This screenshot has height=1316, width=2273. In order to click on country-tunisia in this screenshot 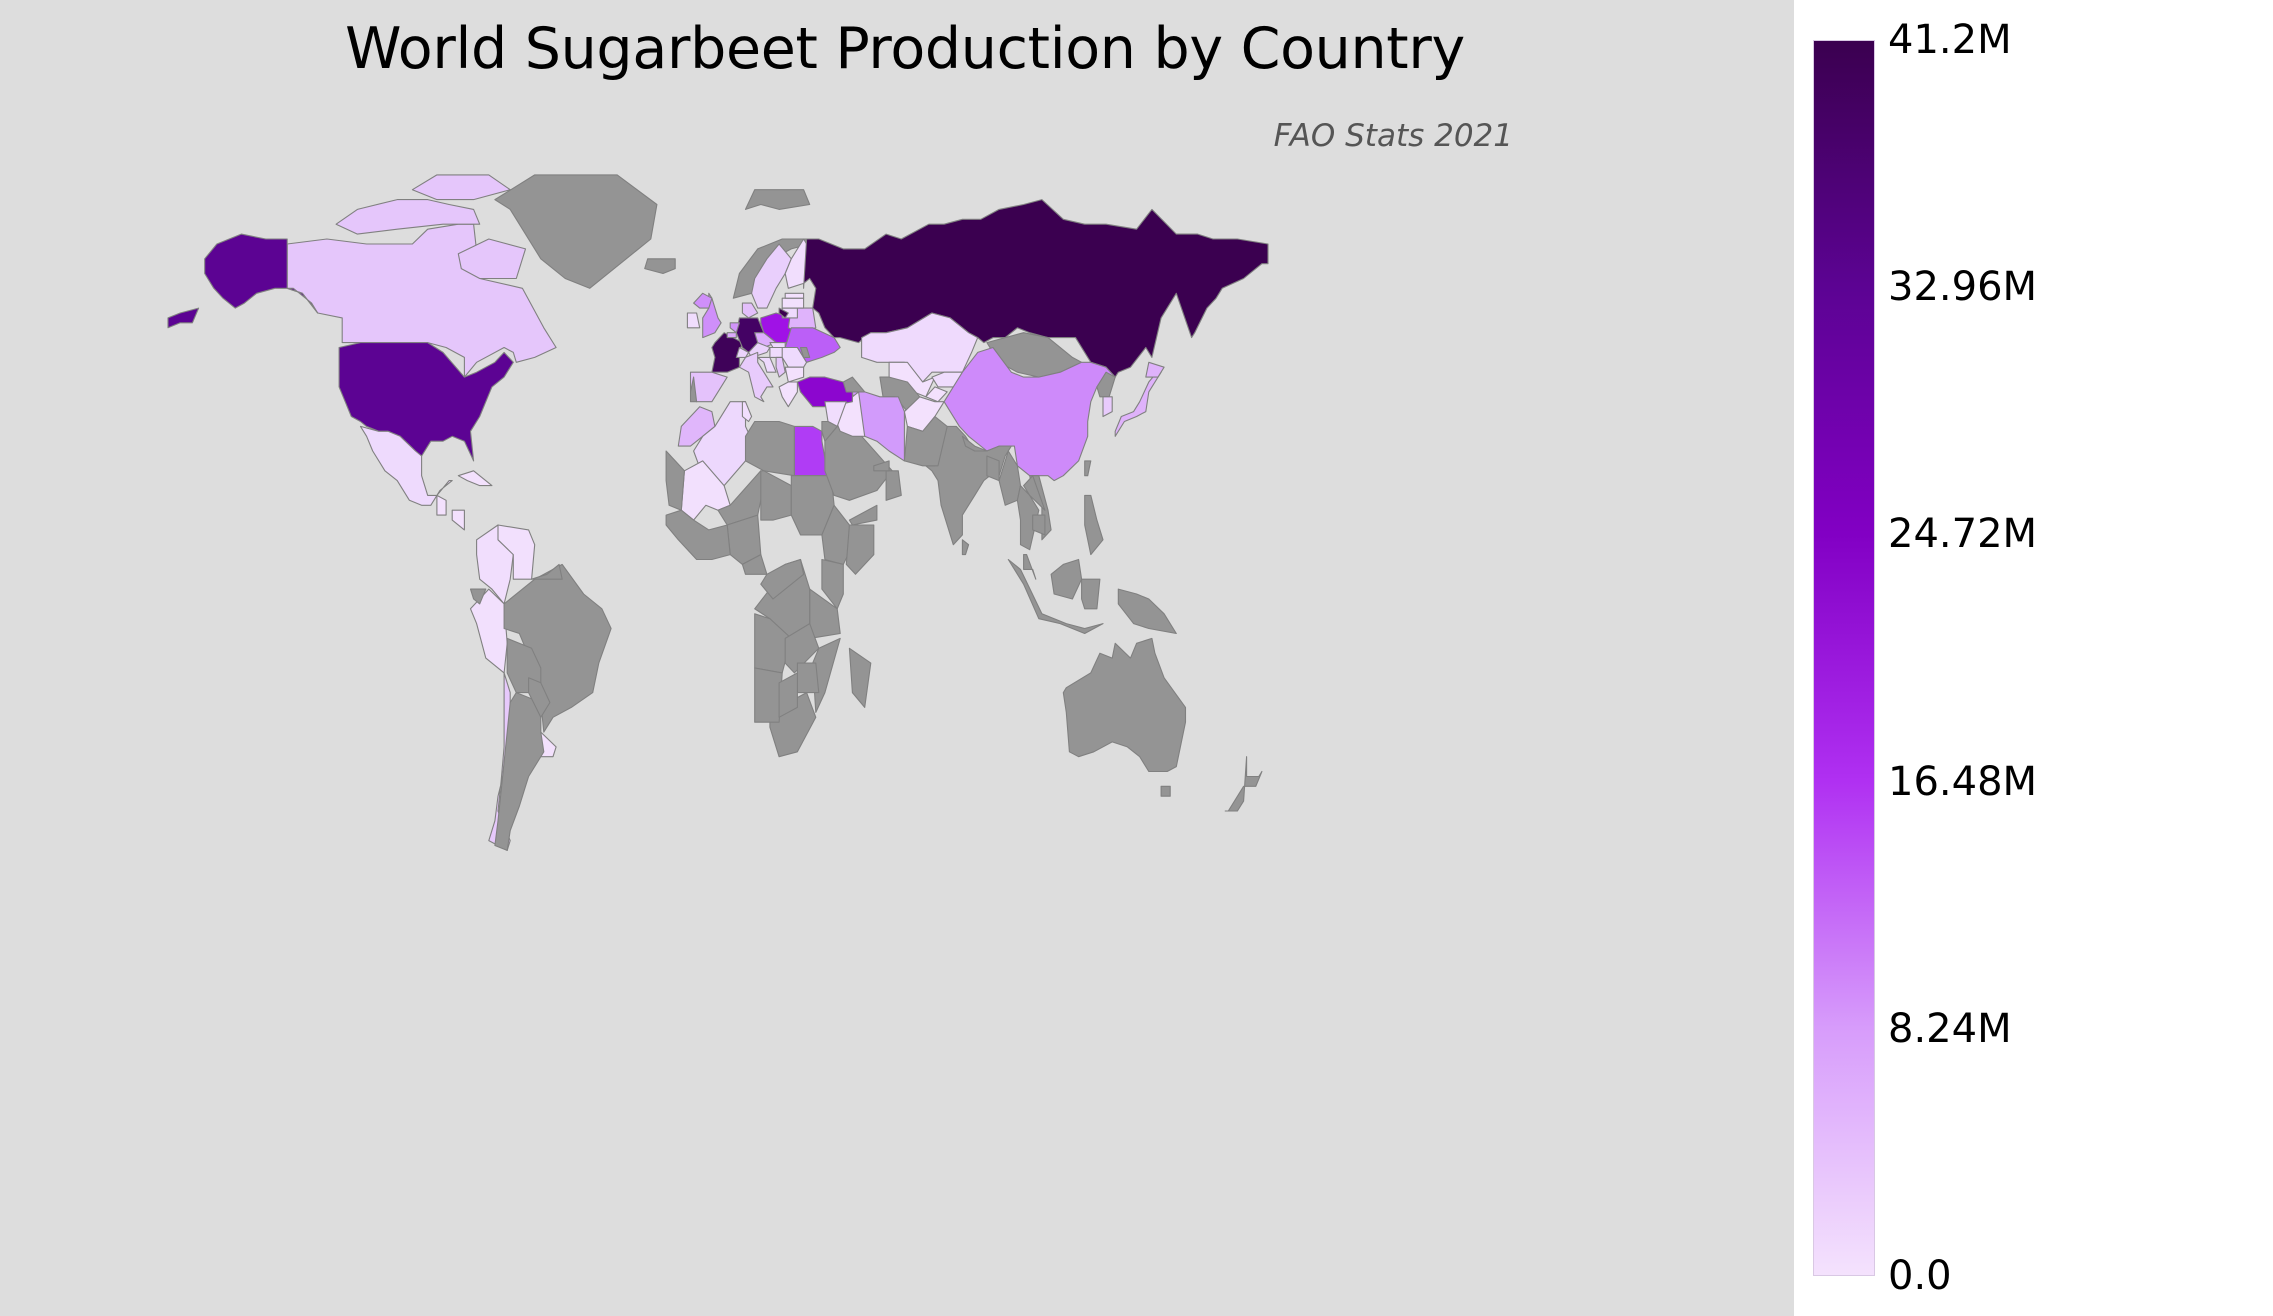, I will do `click(747, 412)`.